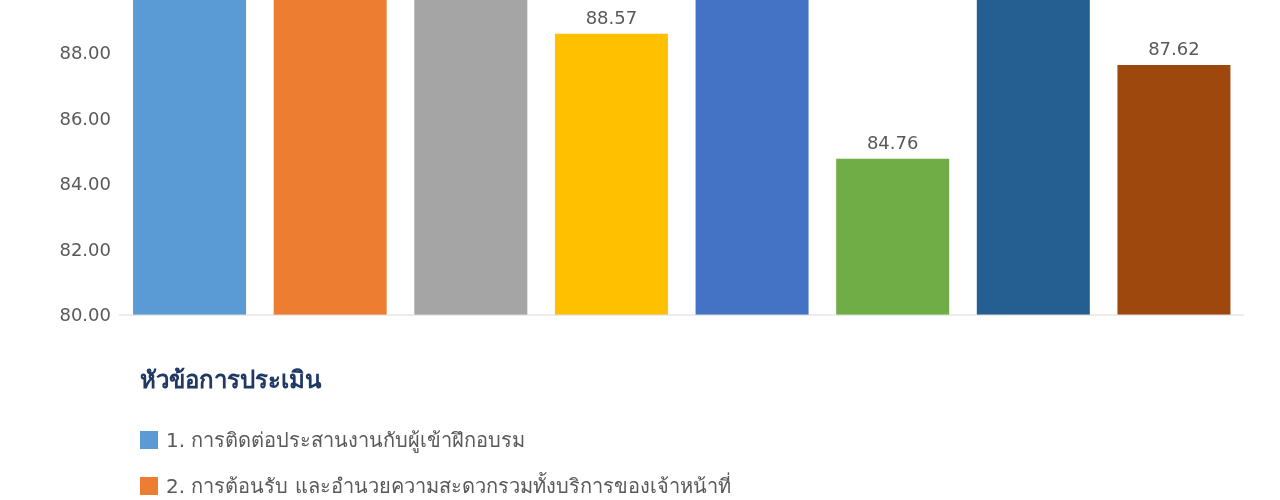 The width and height of the screenshot is (1280, 500). I want to click on legend-title: หัวข้อการประเมิน, so click(231, 380).